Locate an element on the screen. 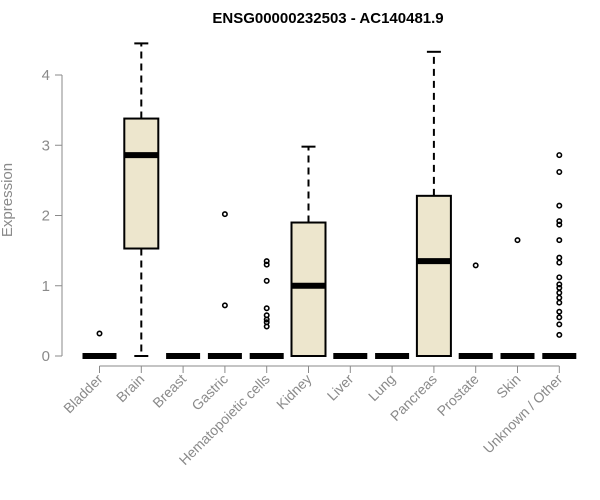  box-skin is located at coordinates (517, 298).